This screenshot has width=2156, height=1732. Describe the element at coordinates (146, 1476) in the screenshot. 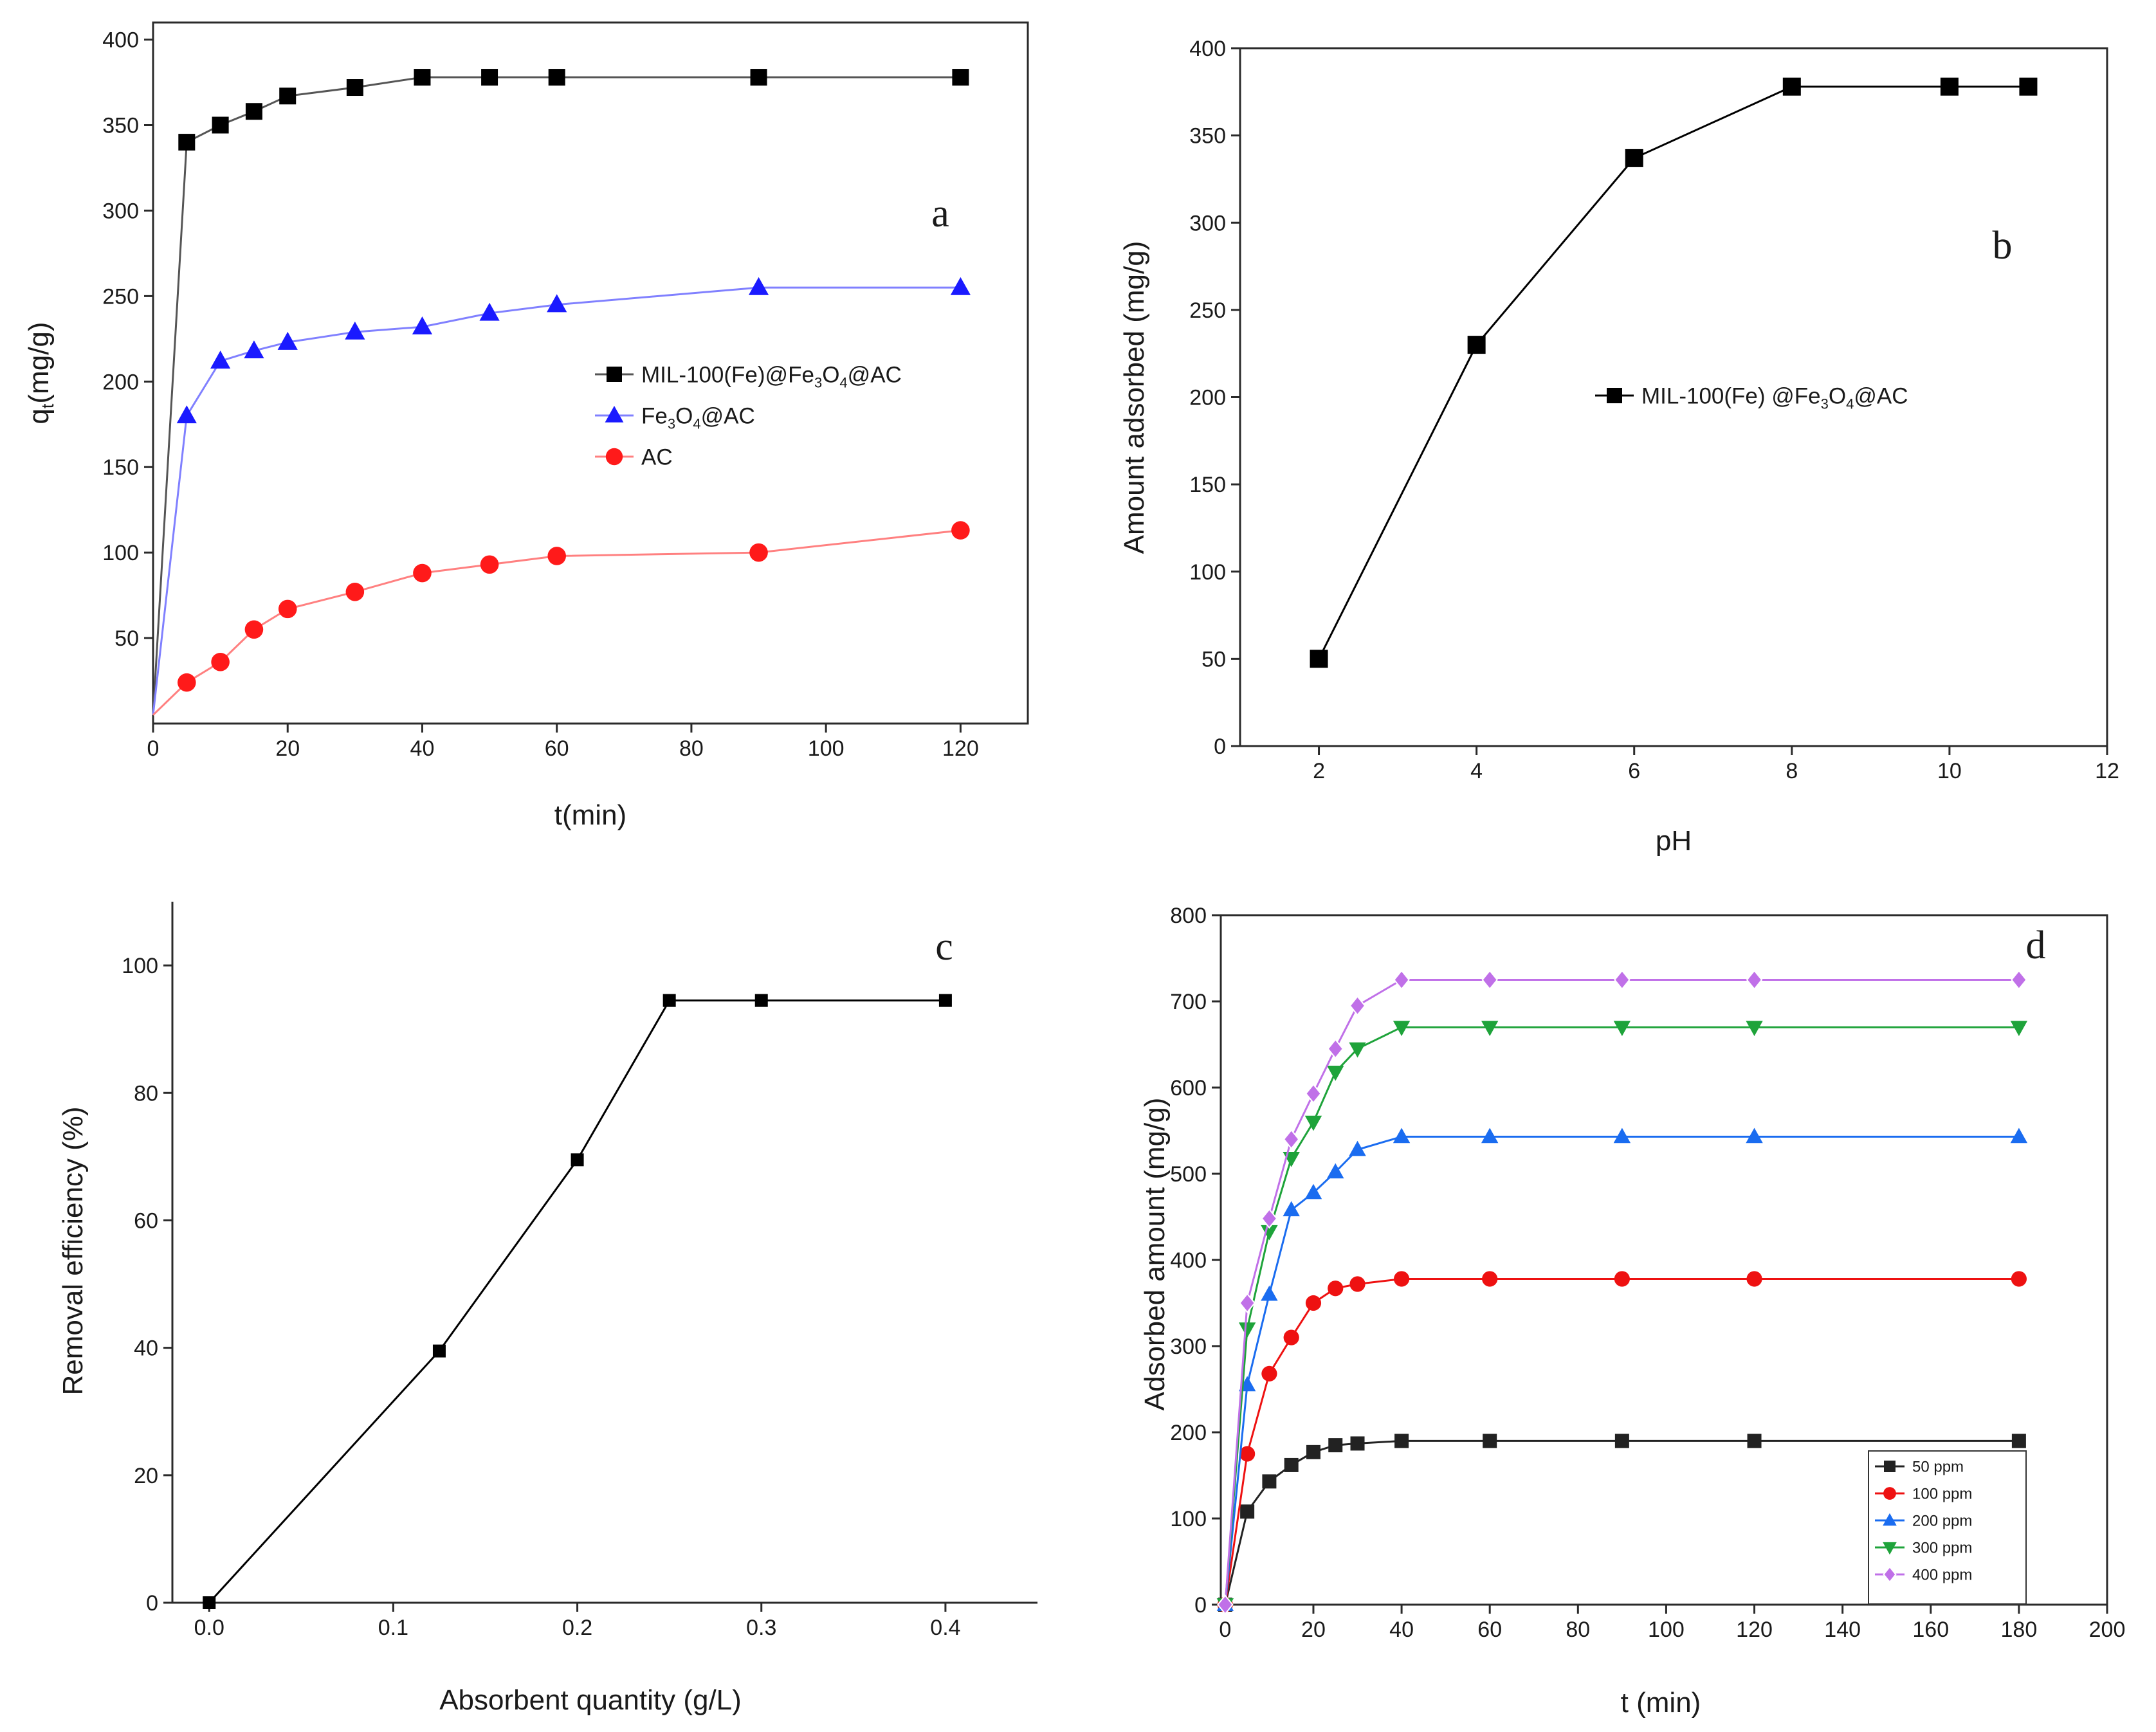

I see `y-tick-label: 20` at that location.